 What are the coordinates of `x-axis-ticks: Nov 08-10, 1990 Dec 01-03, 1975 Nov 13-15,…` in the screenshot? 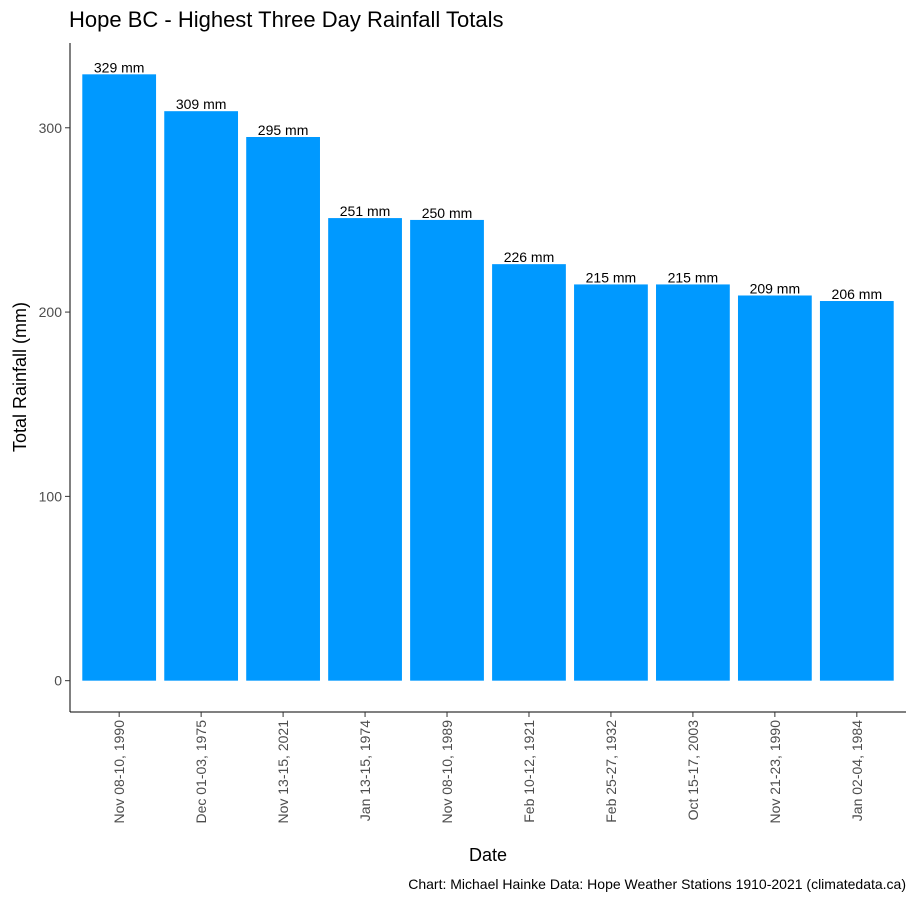 It's located at (488, 768).